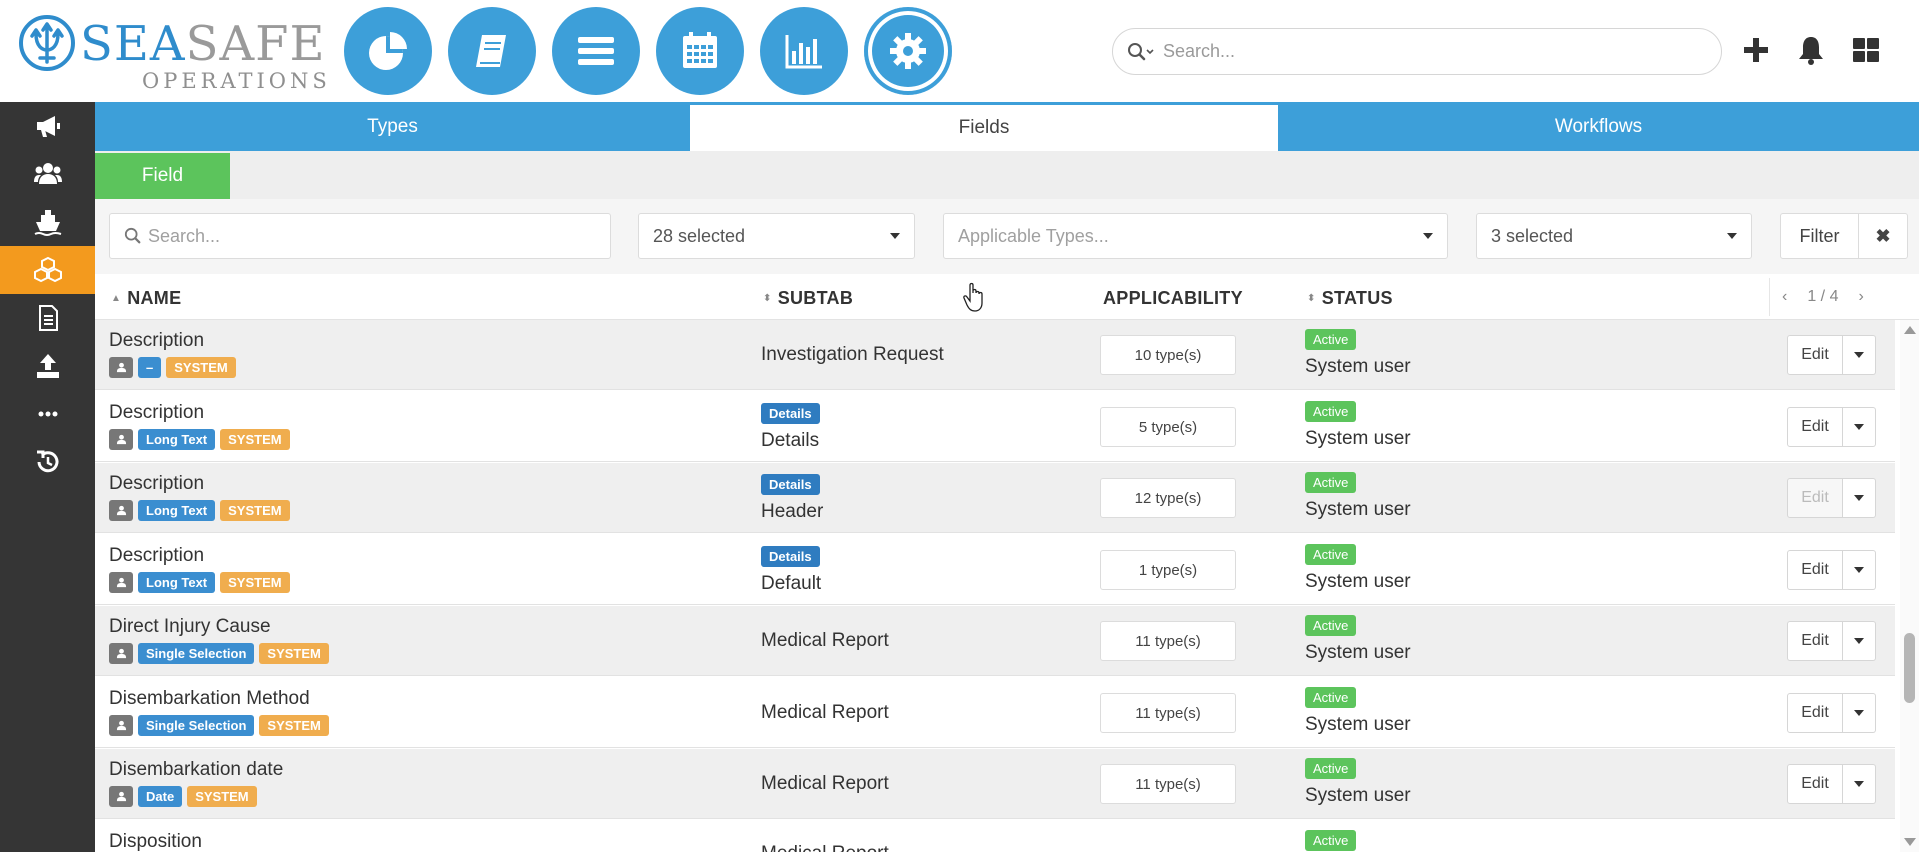 Image resolution: width=1919 pixels, height=852 pixels. Describe the element at coordinates (1168, 570) in the screenshot. I see `applicability-button: 1 type(s)` at that location.